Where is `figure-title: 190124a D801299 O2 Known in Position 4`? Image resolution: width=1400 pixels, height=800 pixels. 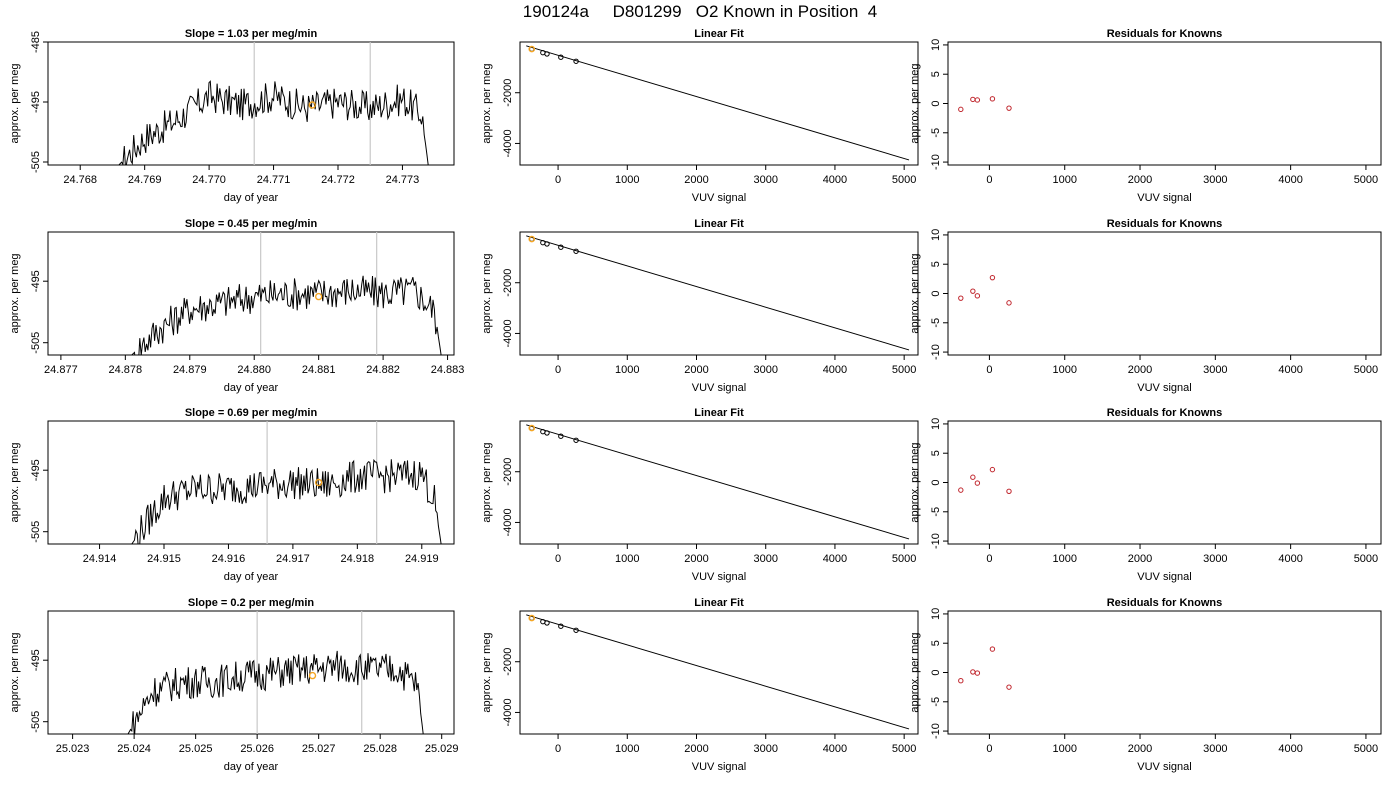
figure-title: 190124a D801299 O2 Known in Position 4 is located at coordinates (700, 11).